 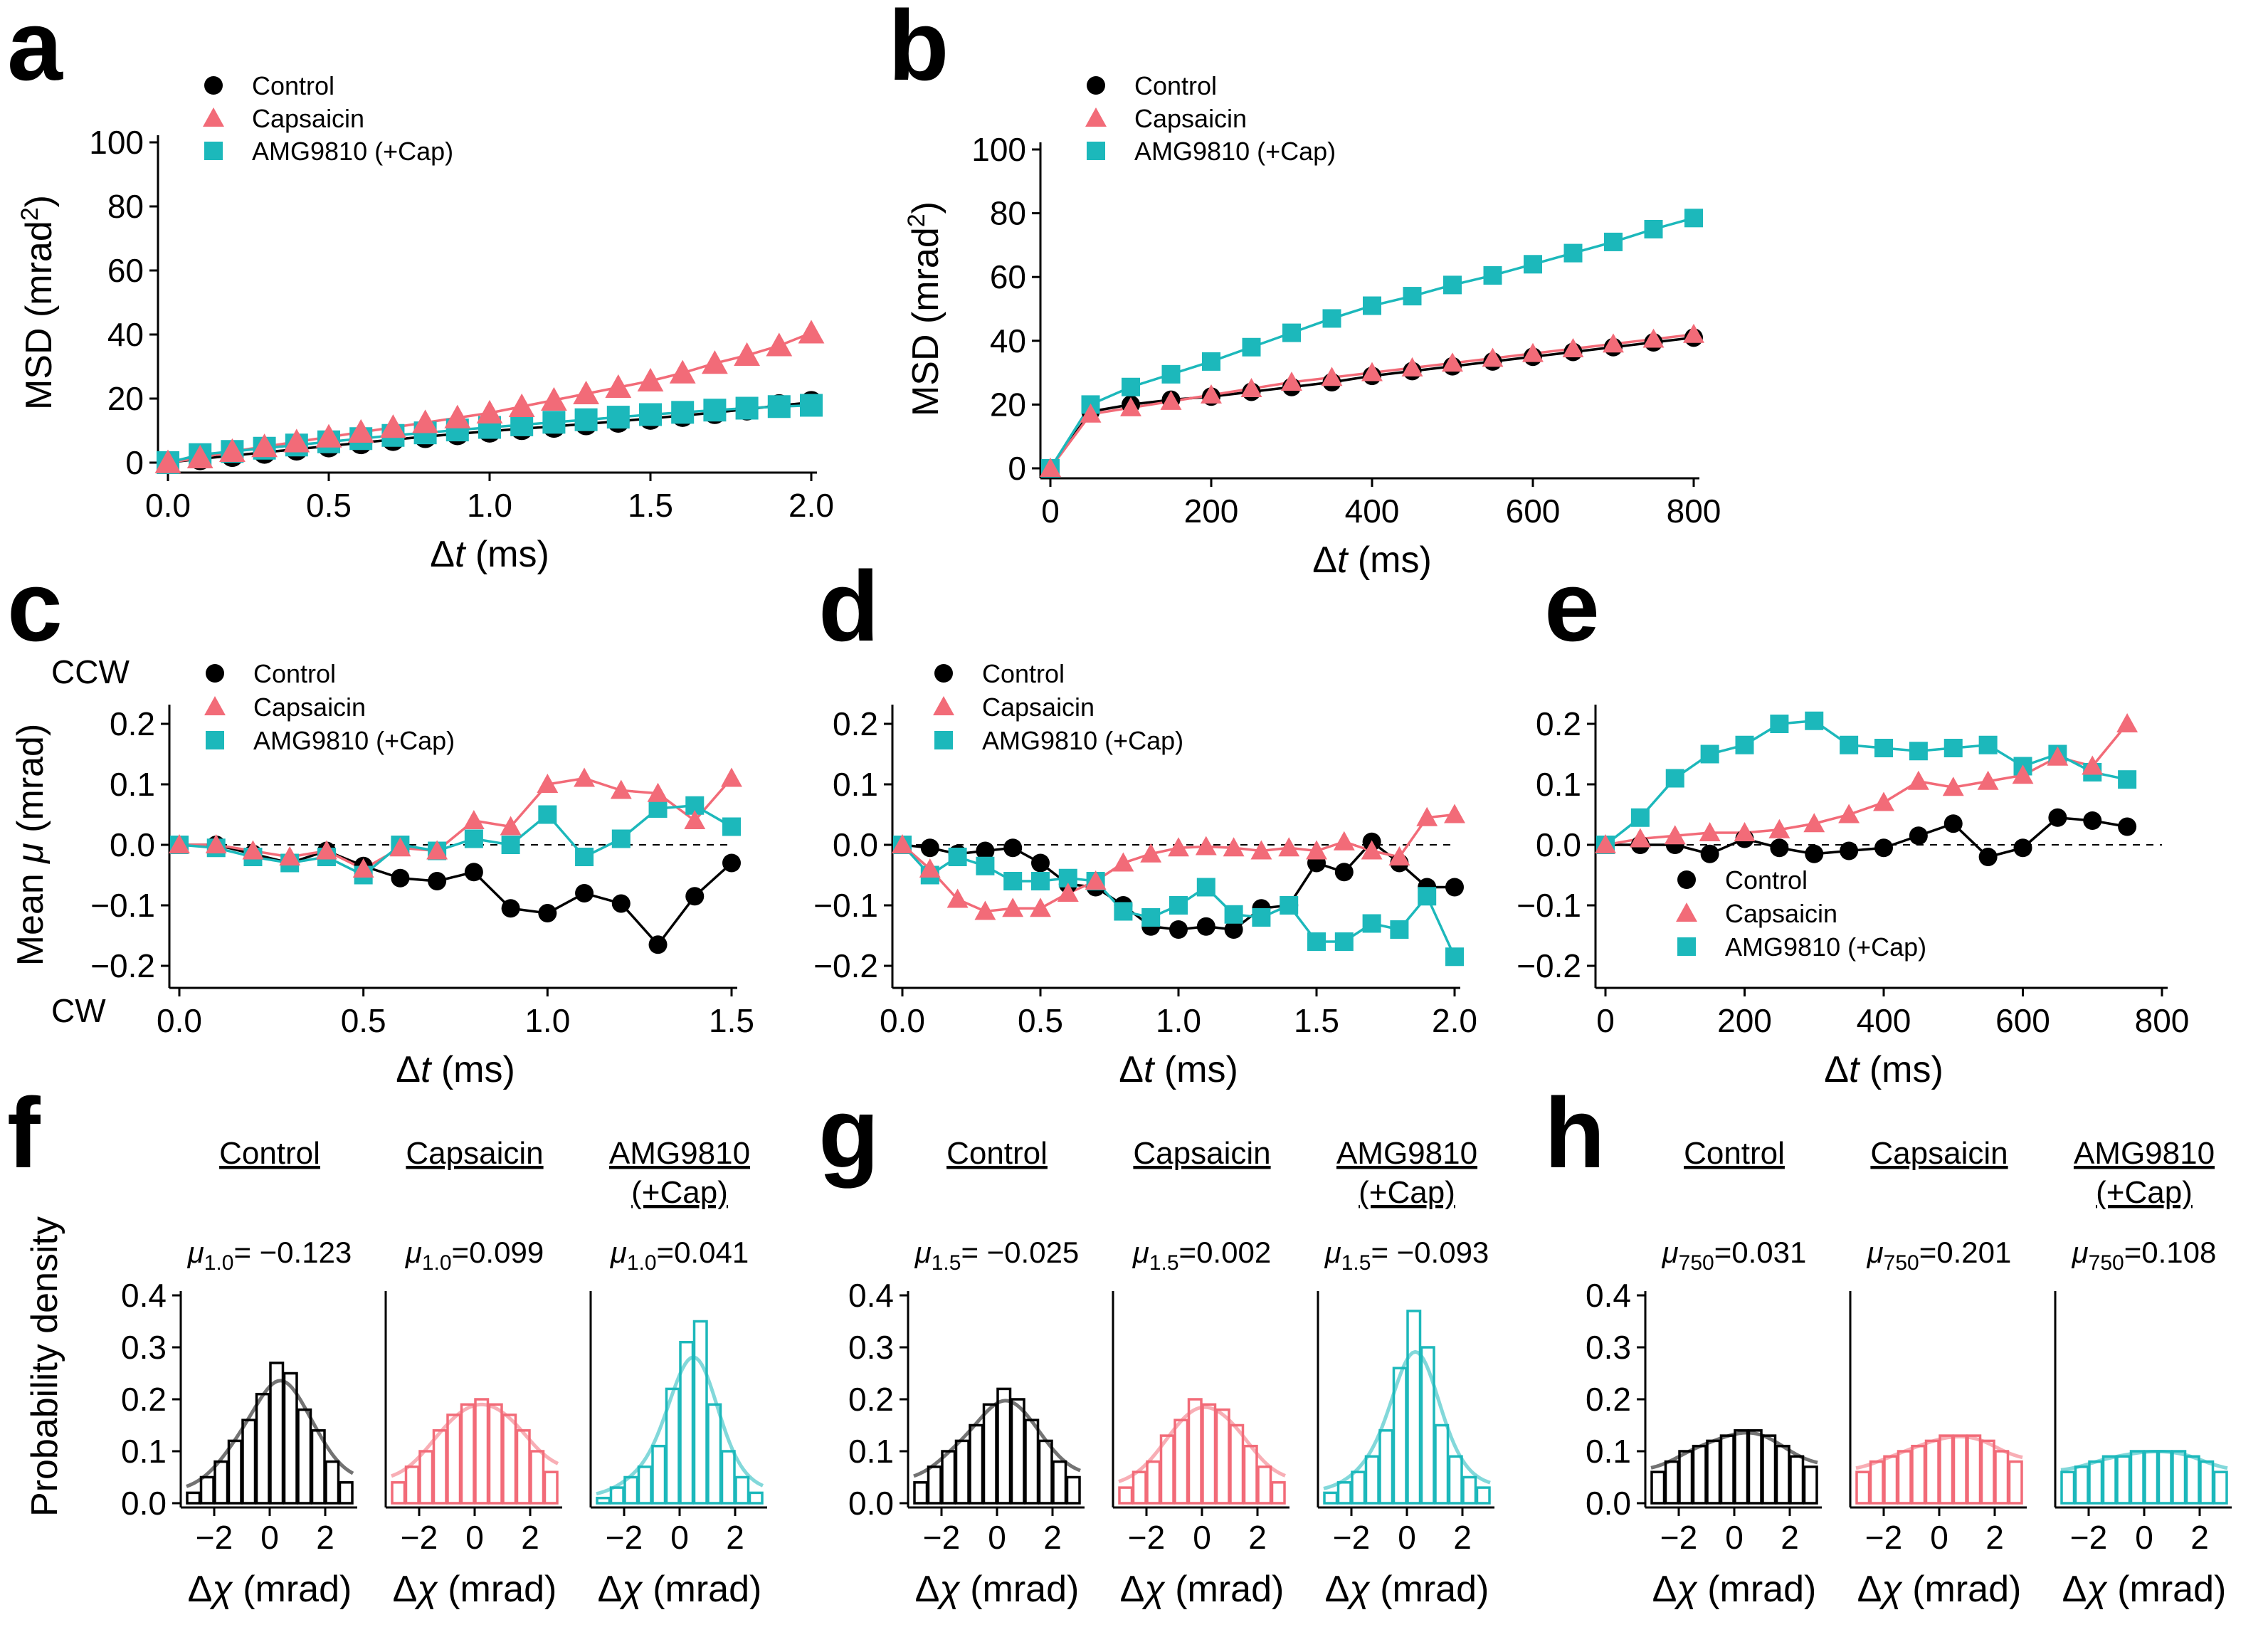 What do you see at coordinates (269, 1537) in the screenshot?
I see `panel-f-pane-control-x-tick-label: 0` at bounding box center [269, 1537].